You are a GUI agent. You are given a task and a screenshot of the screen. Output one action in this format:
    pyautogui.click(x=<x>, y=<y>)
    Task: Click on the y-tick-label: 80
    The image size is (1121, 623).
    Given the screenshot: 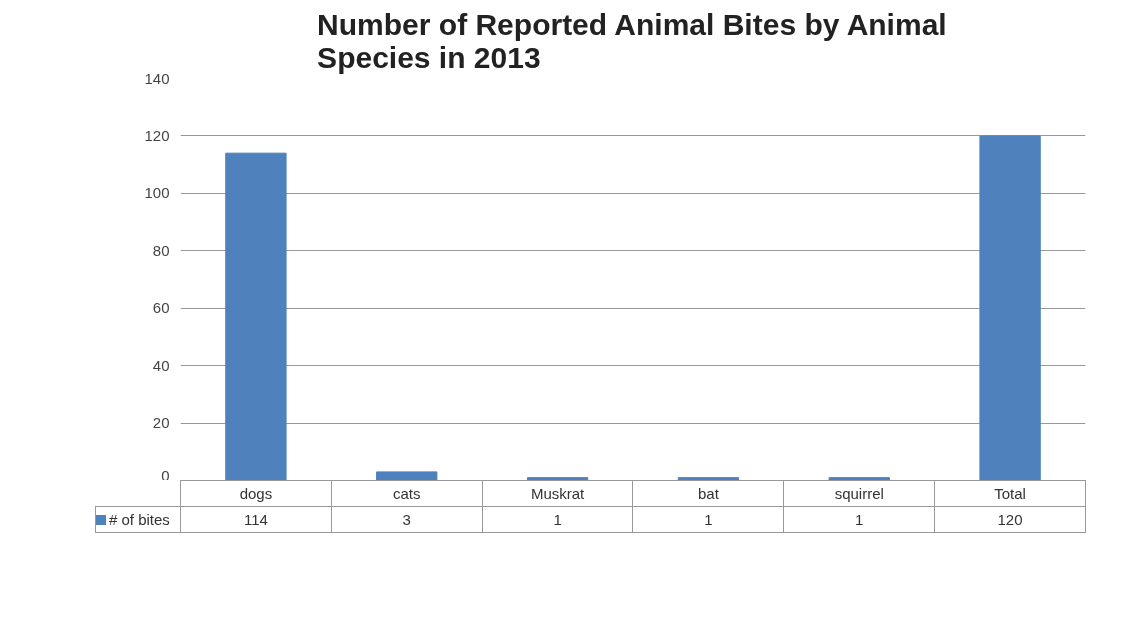 What is the action you would take?
    pyautogui.click(x=161, y=250)
    